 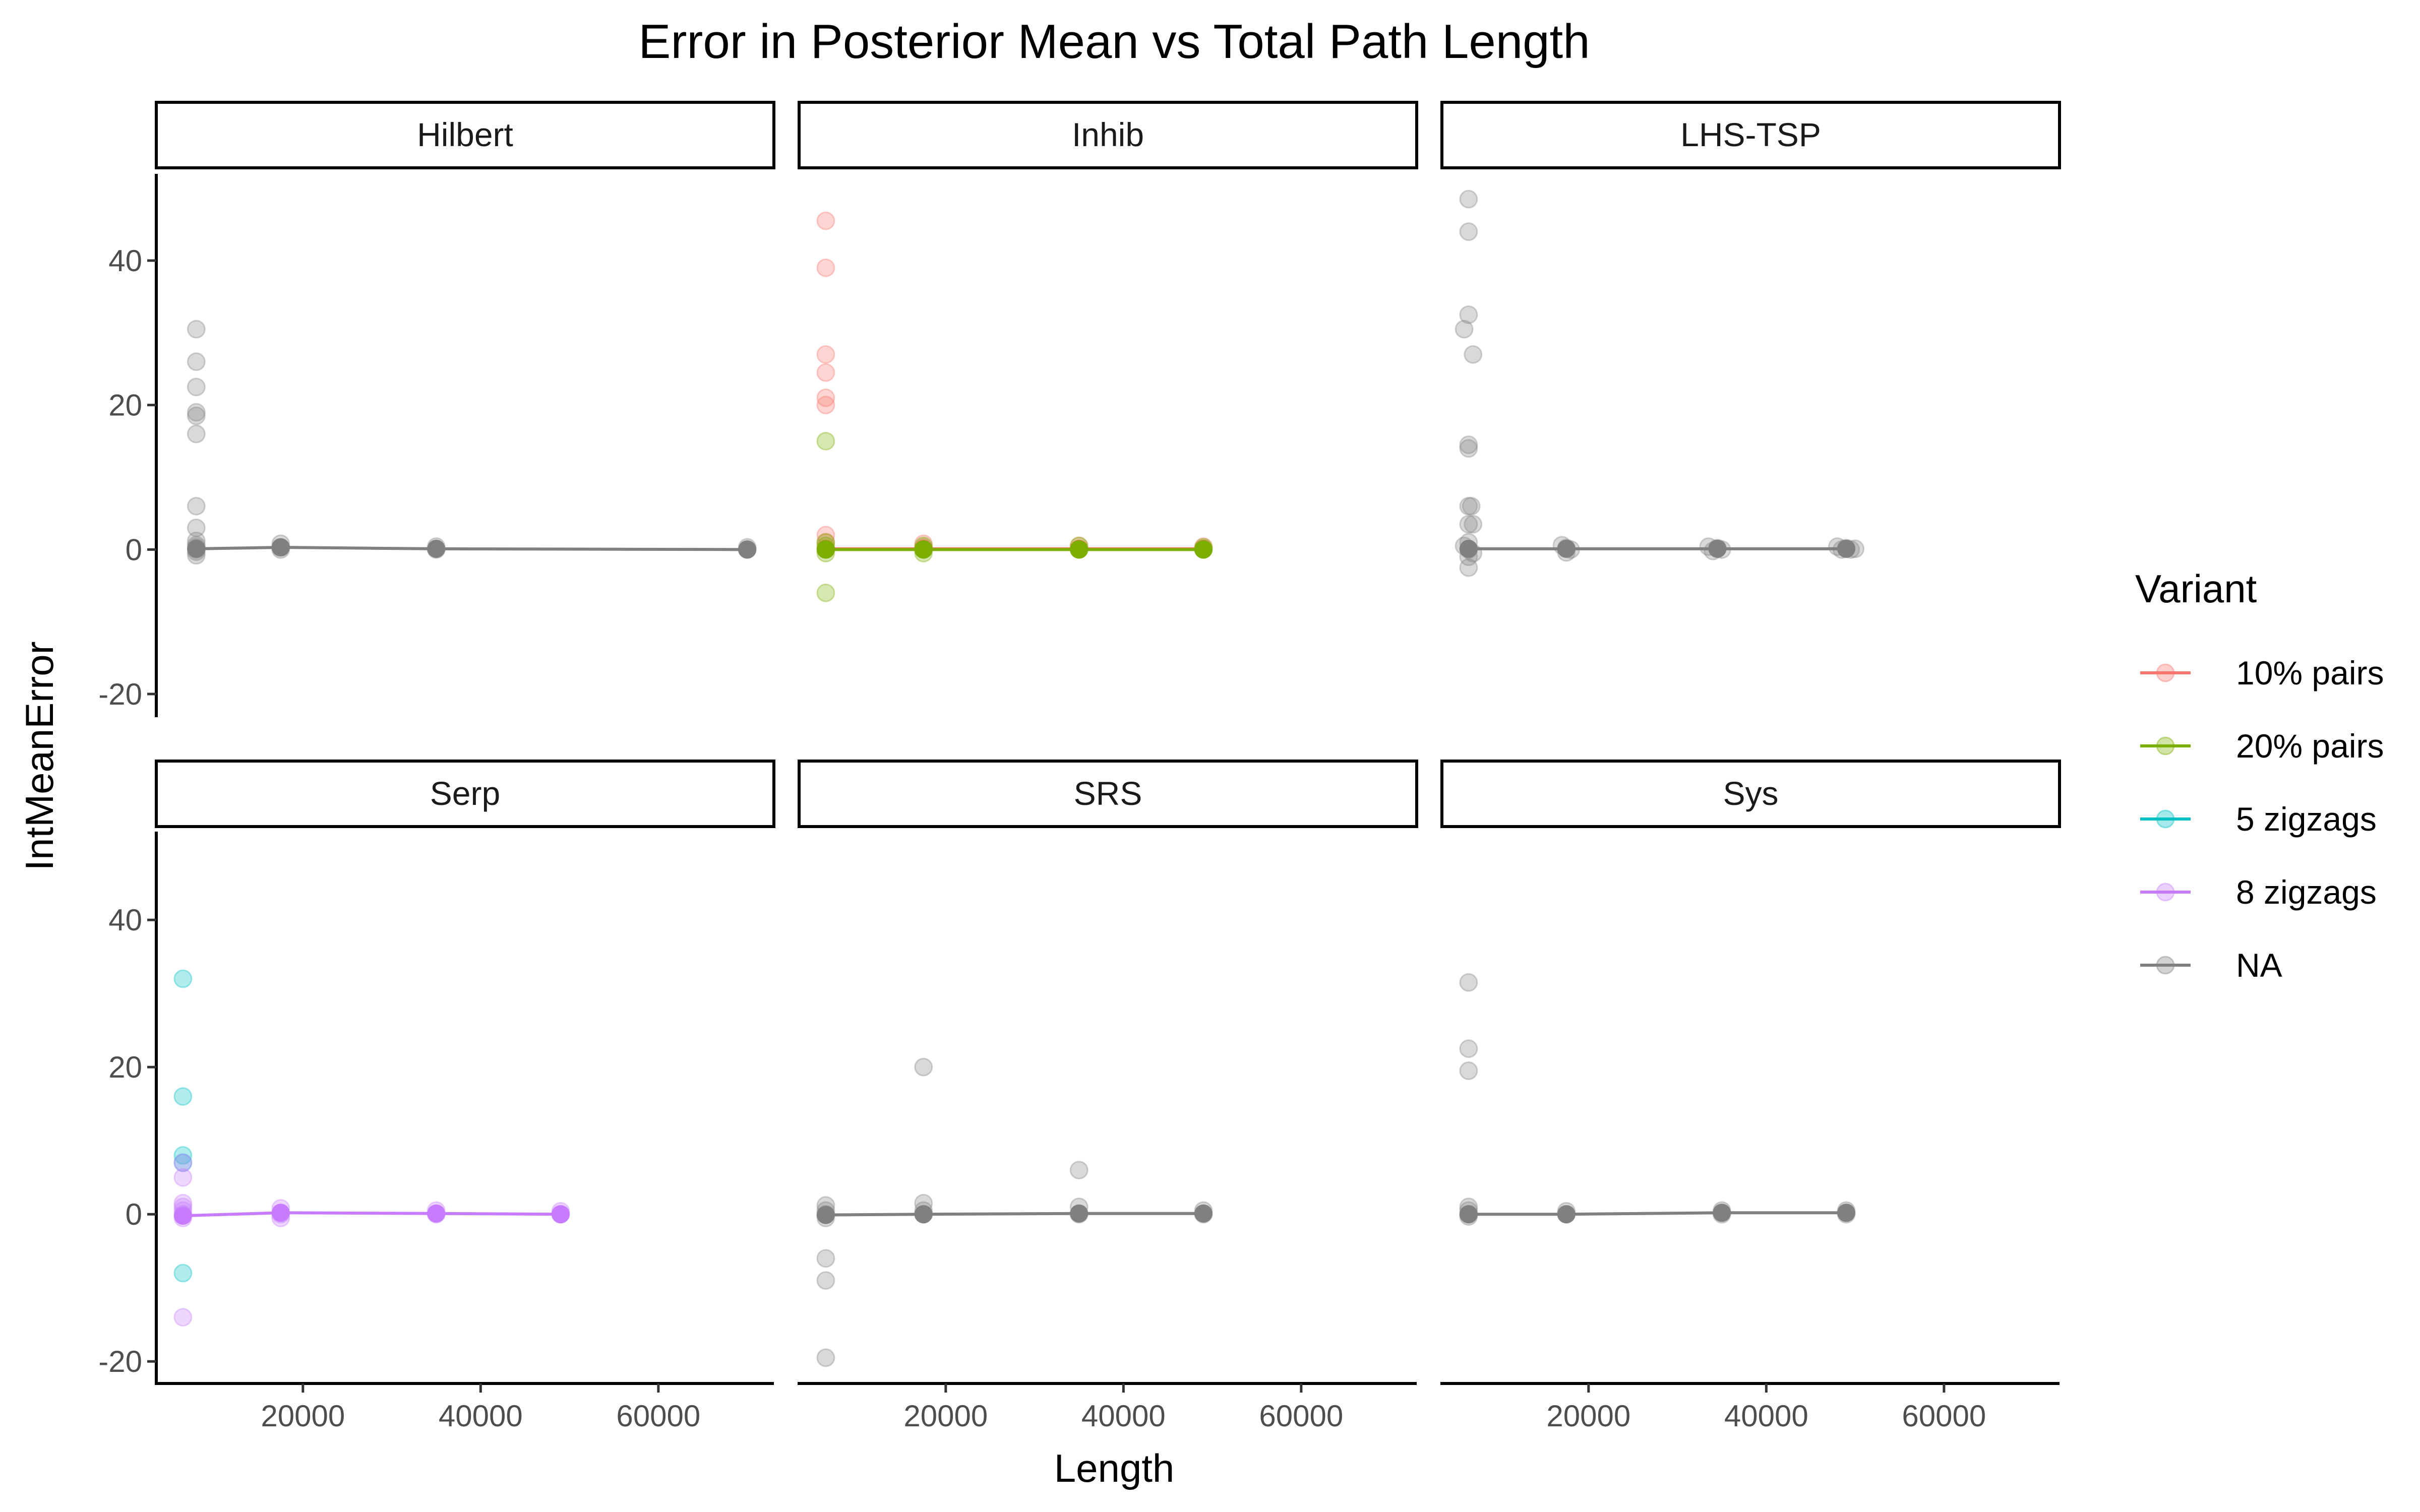 What do you see at coordinates (2310, 672) in the screenshot?
I see `legend-entry-label: 10% pairs` at bounding box center [2310, 672].